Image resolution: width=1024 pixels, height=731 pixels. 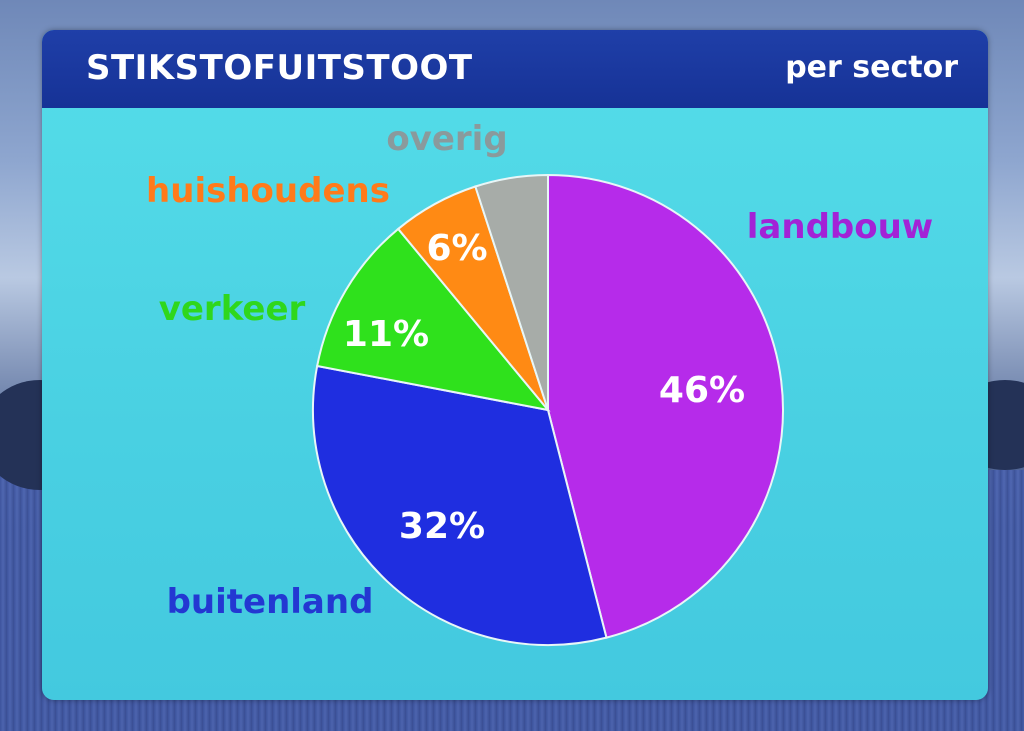 I want to click on value-label-landbouw: 46%, so click(x=702, y=390).